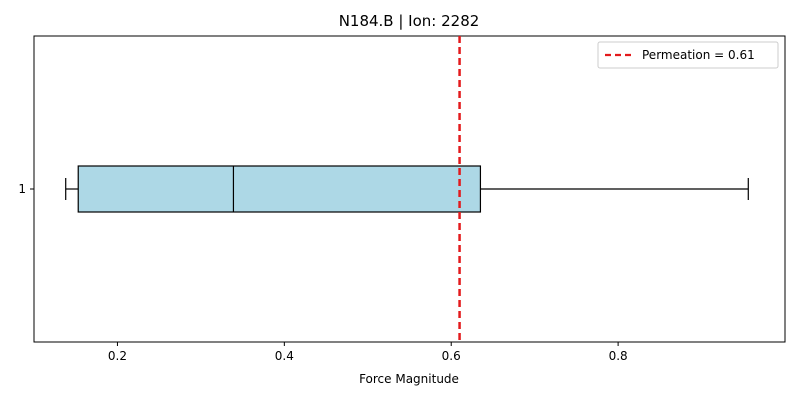 The width and height of the screenshot is (800, 400). Describe the element at coordinates (698, 55) in the screenshot. I see `legend-label: Permeation = 0.61` at that location.